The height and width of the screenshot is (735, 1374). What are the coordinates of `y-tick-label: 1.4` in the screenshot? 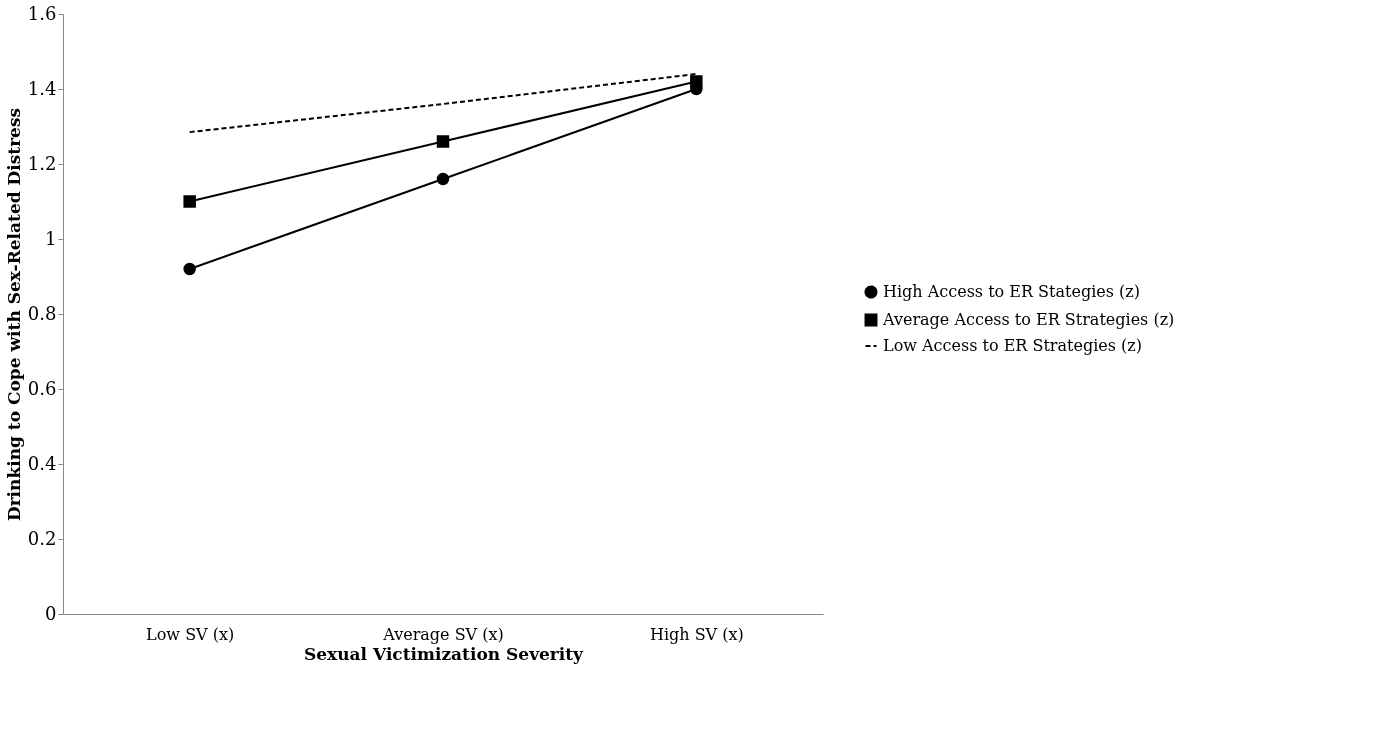 It's located at (42, 88).